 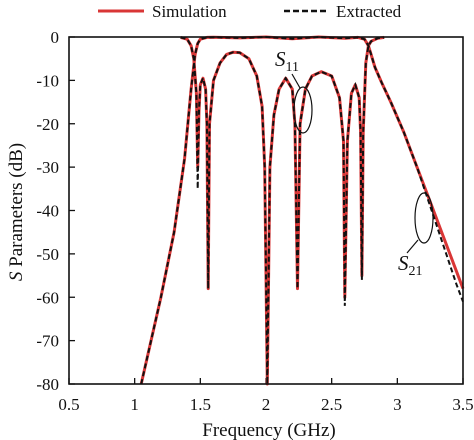 What do you see at coordinates (416, 271) in the screenshot?
I see `s21-label-subscript: 21` at bounding box center [416, 271].